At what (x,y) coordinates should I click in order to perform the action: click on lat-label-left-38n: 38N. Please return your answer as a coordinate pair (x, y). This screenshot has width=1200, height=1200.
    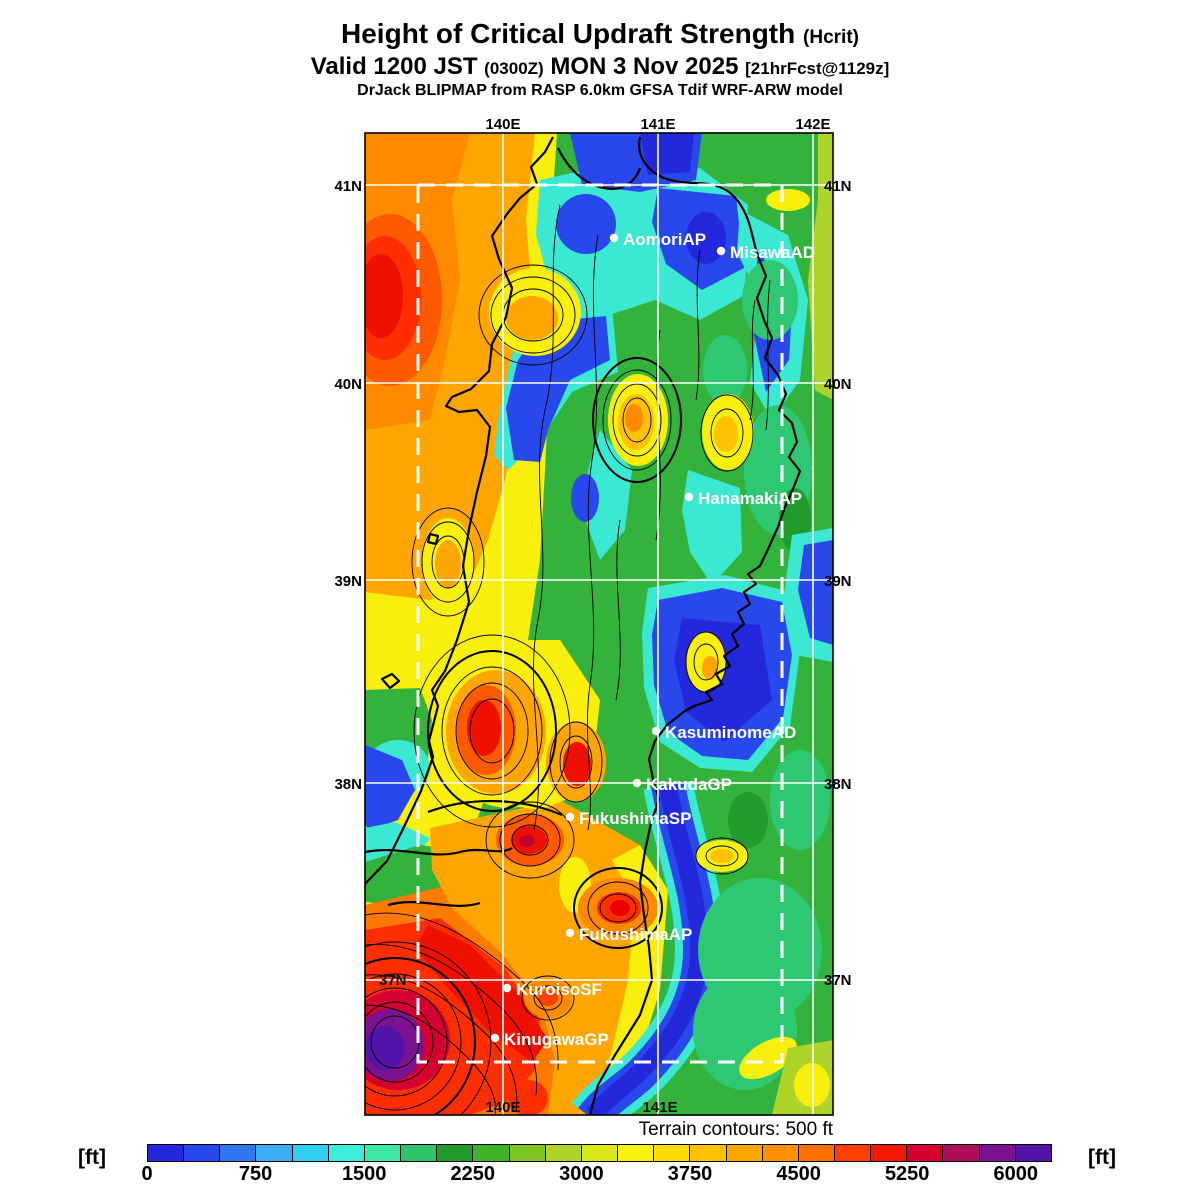
    Looking at the image, I should click on (348, 784).